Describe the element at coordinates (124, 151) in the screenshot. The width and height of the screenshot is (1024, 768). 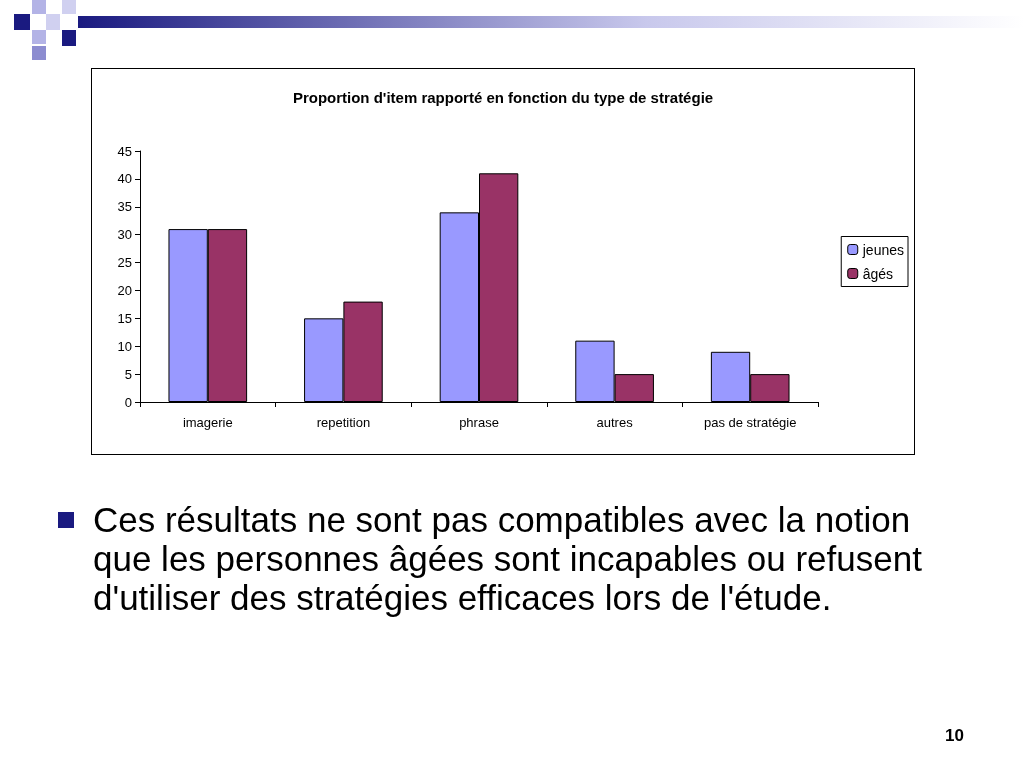
I see `y-tick-label: 45` at that location.